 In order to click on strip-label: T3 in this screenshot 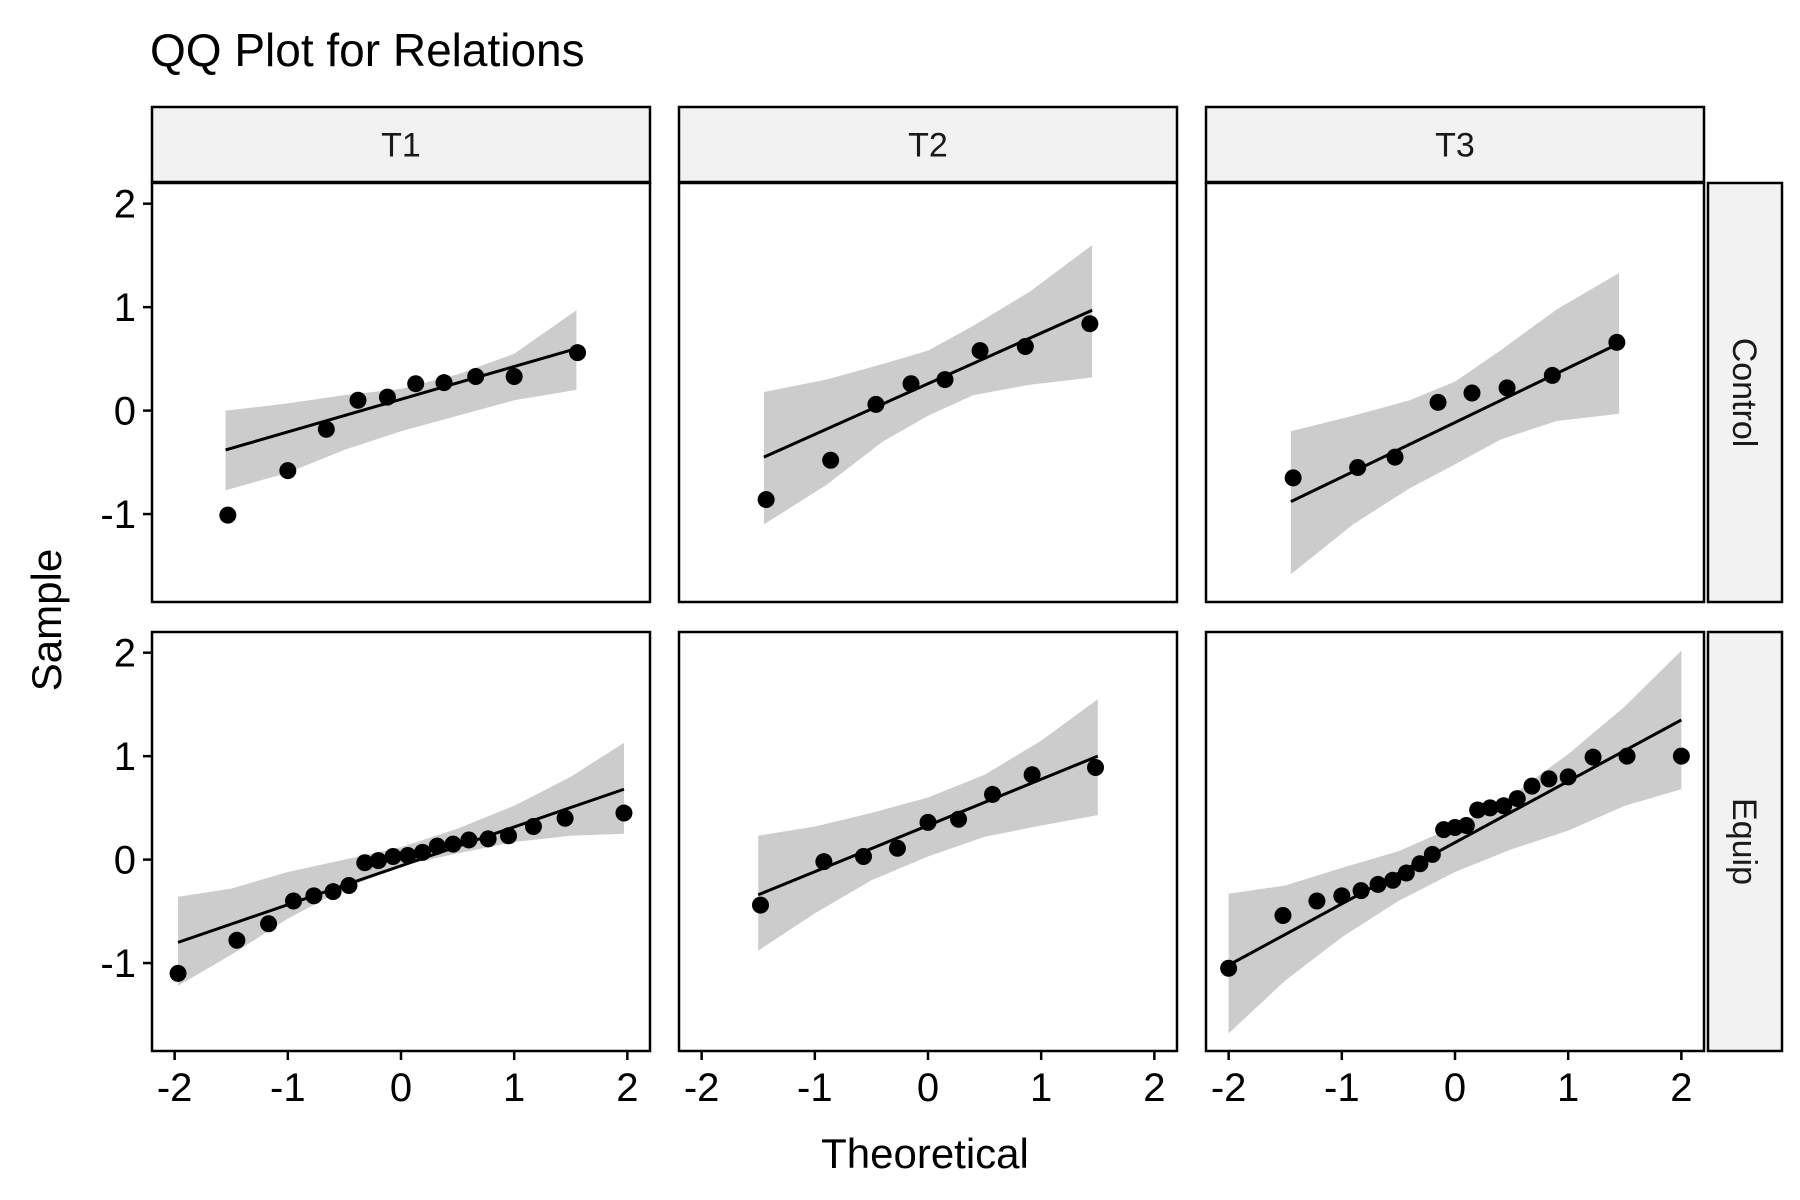, I will do `click(1455, 146)`.